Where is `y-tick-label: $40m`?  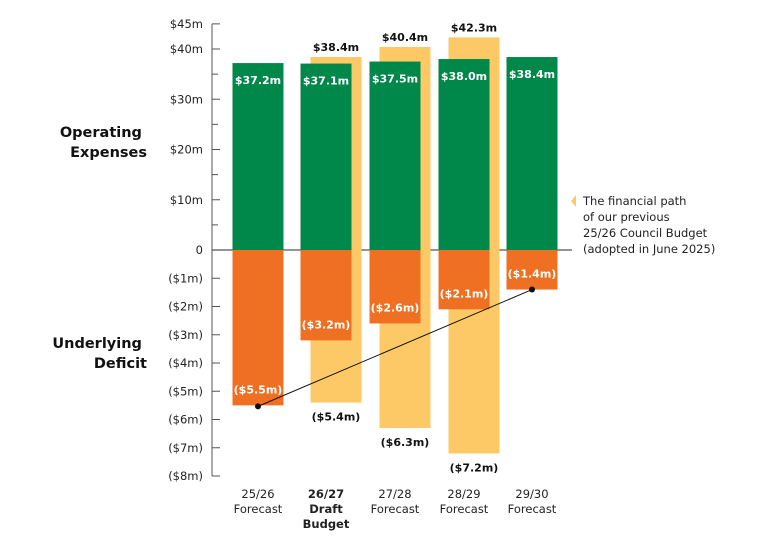
y-tick-label: $40m is located at coordinates (186, 49).